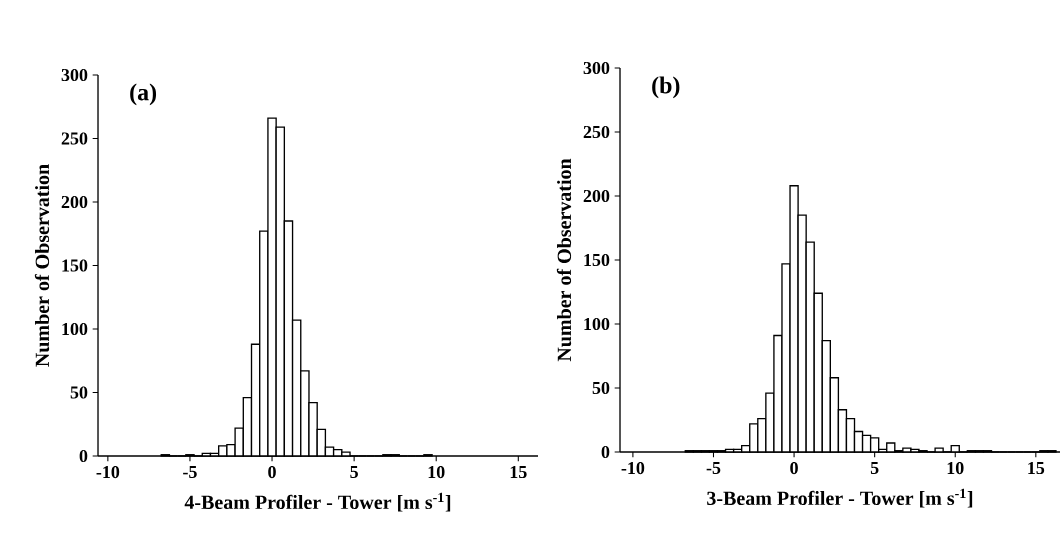 The width and height of the screenshot is (1060, 534). I want to click on annotation: (a), so click(143, 94).